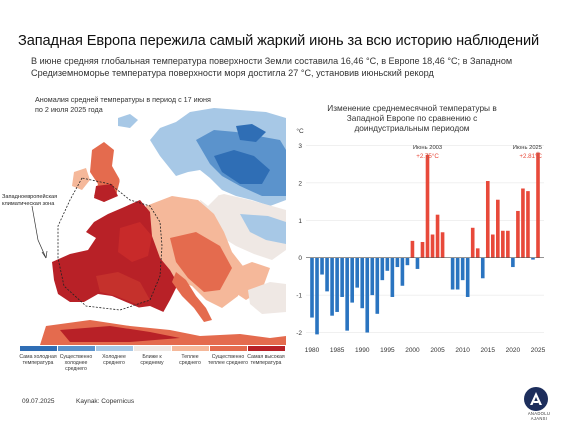 The image size is (568, 421). Describe the element at coordinates (300, 258) in the screenshot. I see `y-tick-label: 0` at that location.